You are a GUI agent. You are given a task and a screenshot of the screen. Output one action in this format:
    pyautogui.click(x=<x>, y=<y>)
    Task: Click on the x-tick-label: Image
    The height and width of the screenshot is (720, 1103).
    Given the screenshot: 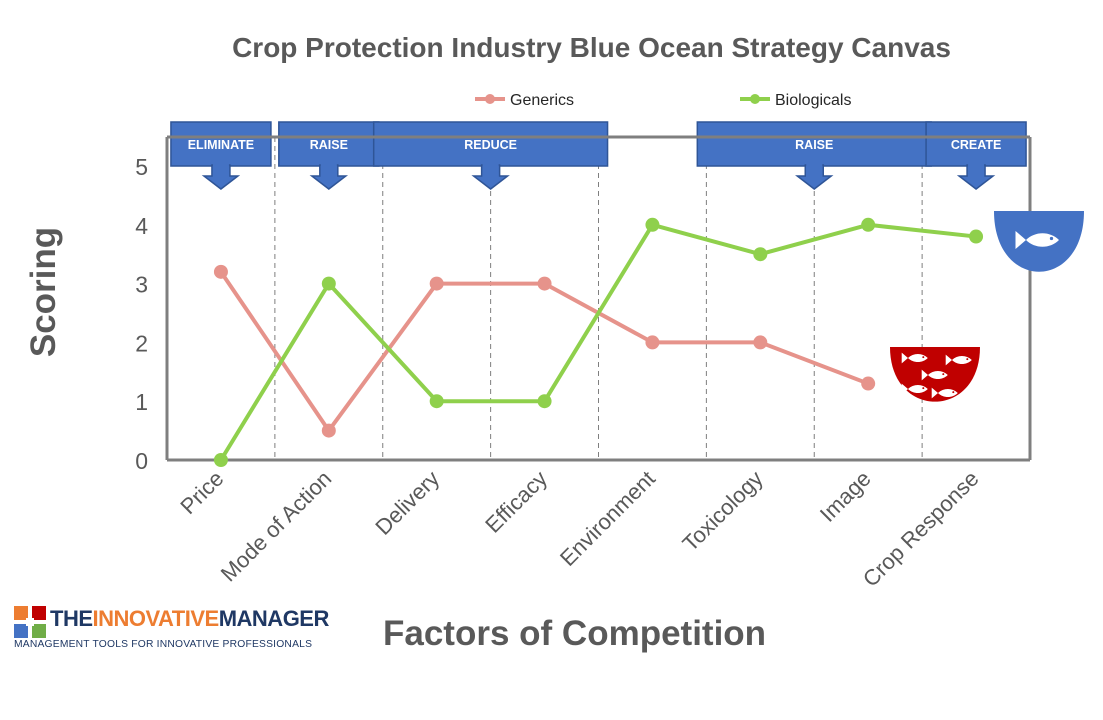 What is the action you would take?
    pyautogui.click(x=845, y=496)
    